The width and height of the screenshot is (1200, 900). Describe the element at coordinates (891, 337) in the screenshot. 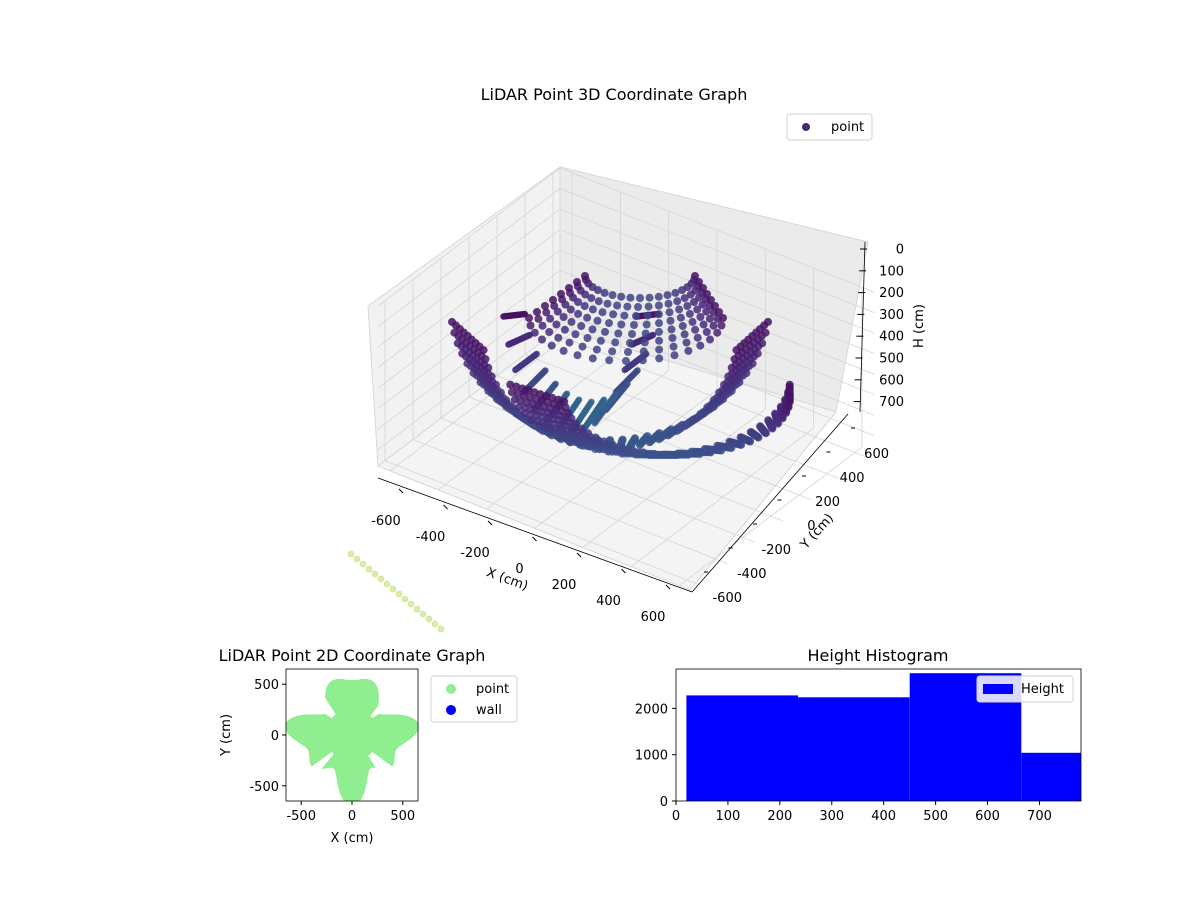

I see `tick-label-z-3d: 400` at that location.